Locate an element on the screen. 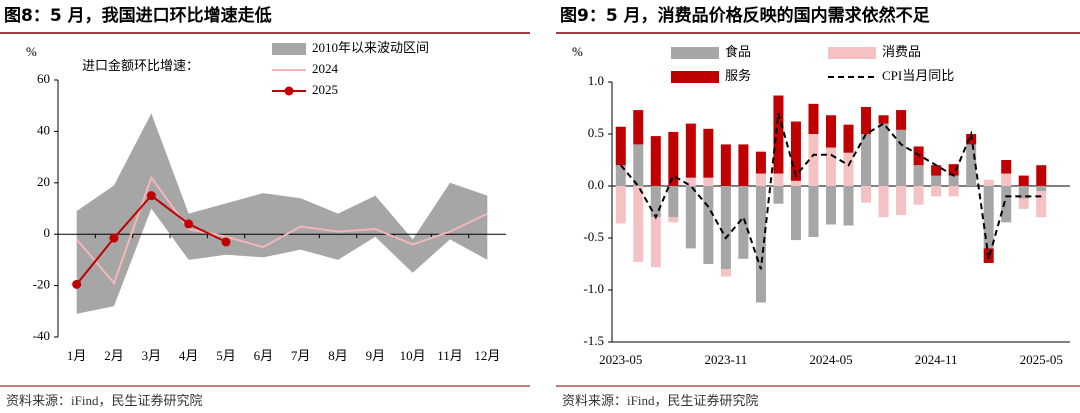  annotation: 进口金额环比增速： is located at coordinates (140, 65).